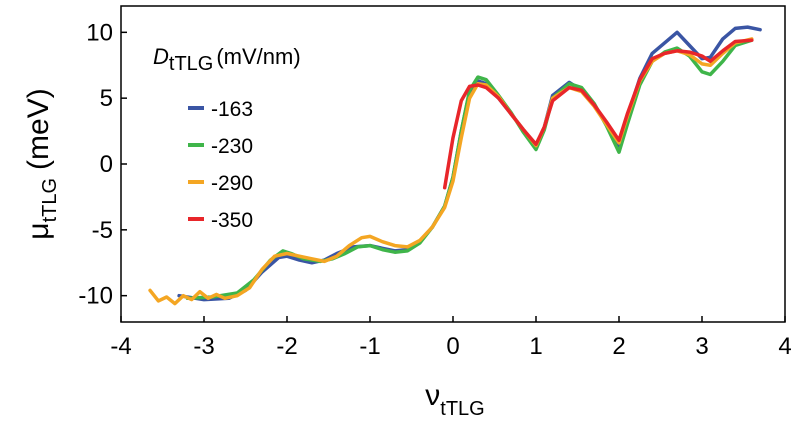 This screenshot has width=791, height=429. I want to click on x-axis-label-main: ν, so click(432, 395).